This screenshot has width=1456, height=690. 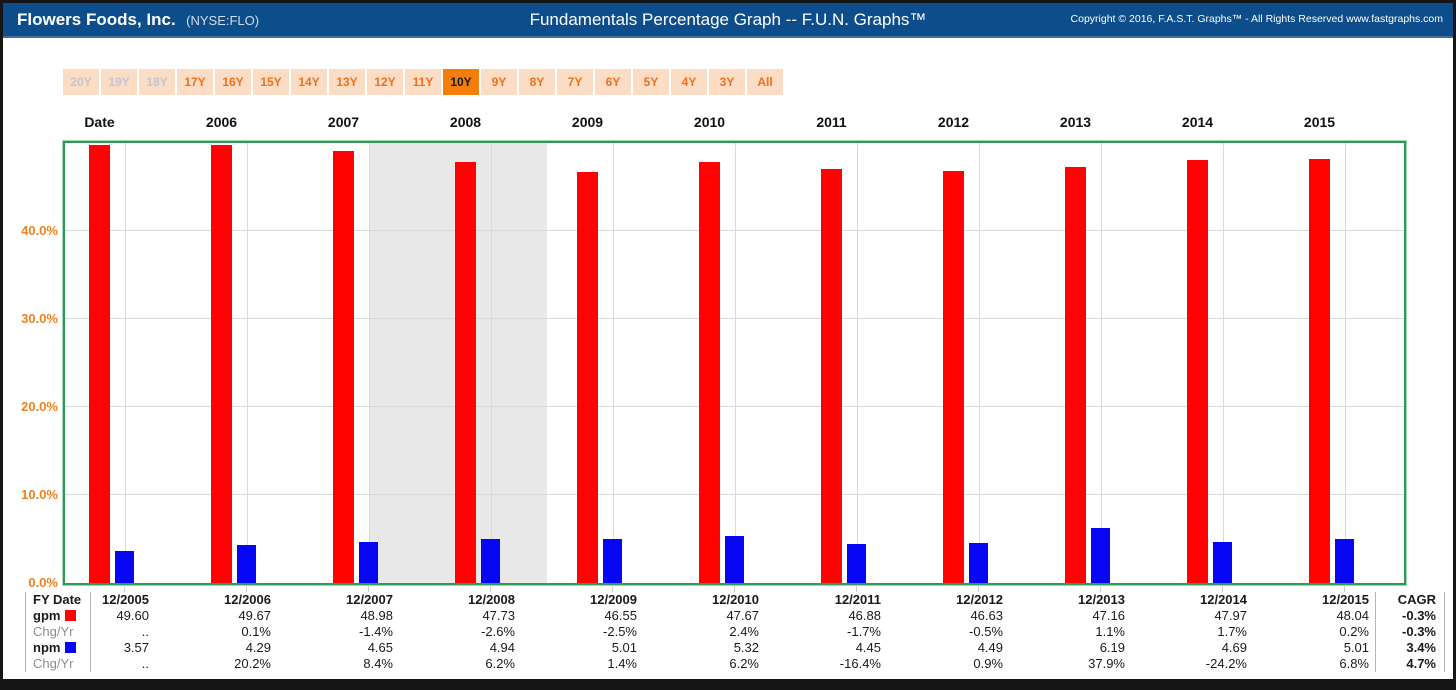 I want to click on range-button-11y: 11Y, so click(x=423, y=82).